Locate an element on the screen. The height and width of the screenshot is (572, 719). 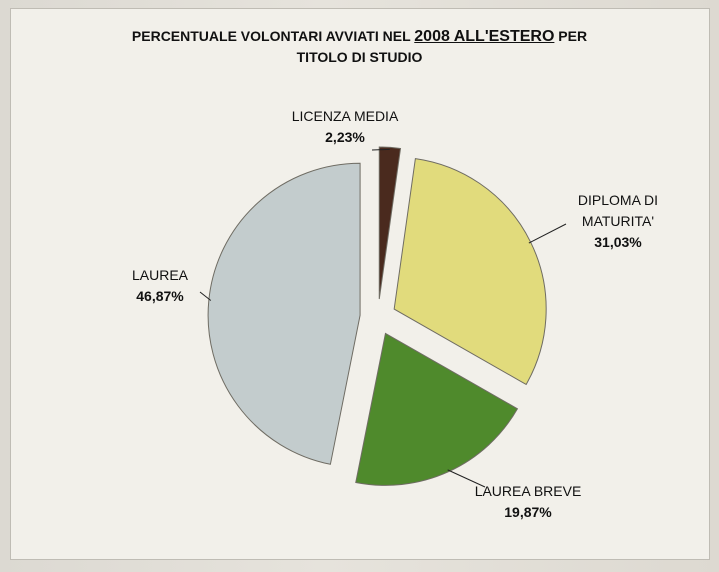
label-laurea: LAUREA is located at coordinates (160, 275).